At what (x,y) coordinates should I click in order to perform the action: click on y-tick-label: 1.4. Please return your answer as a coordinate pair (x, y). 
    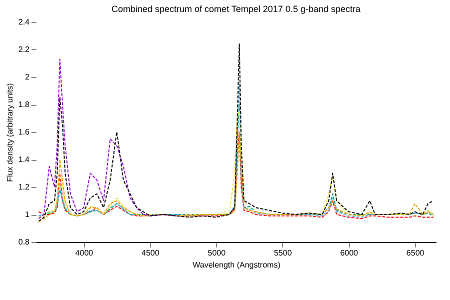
    Looking at the image, I should click on (24, 159).